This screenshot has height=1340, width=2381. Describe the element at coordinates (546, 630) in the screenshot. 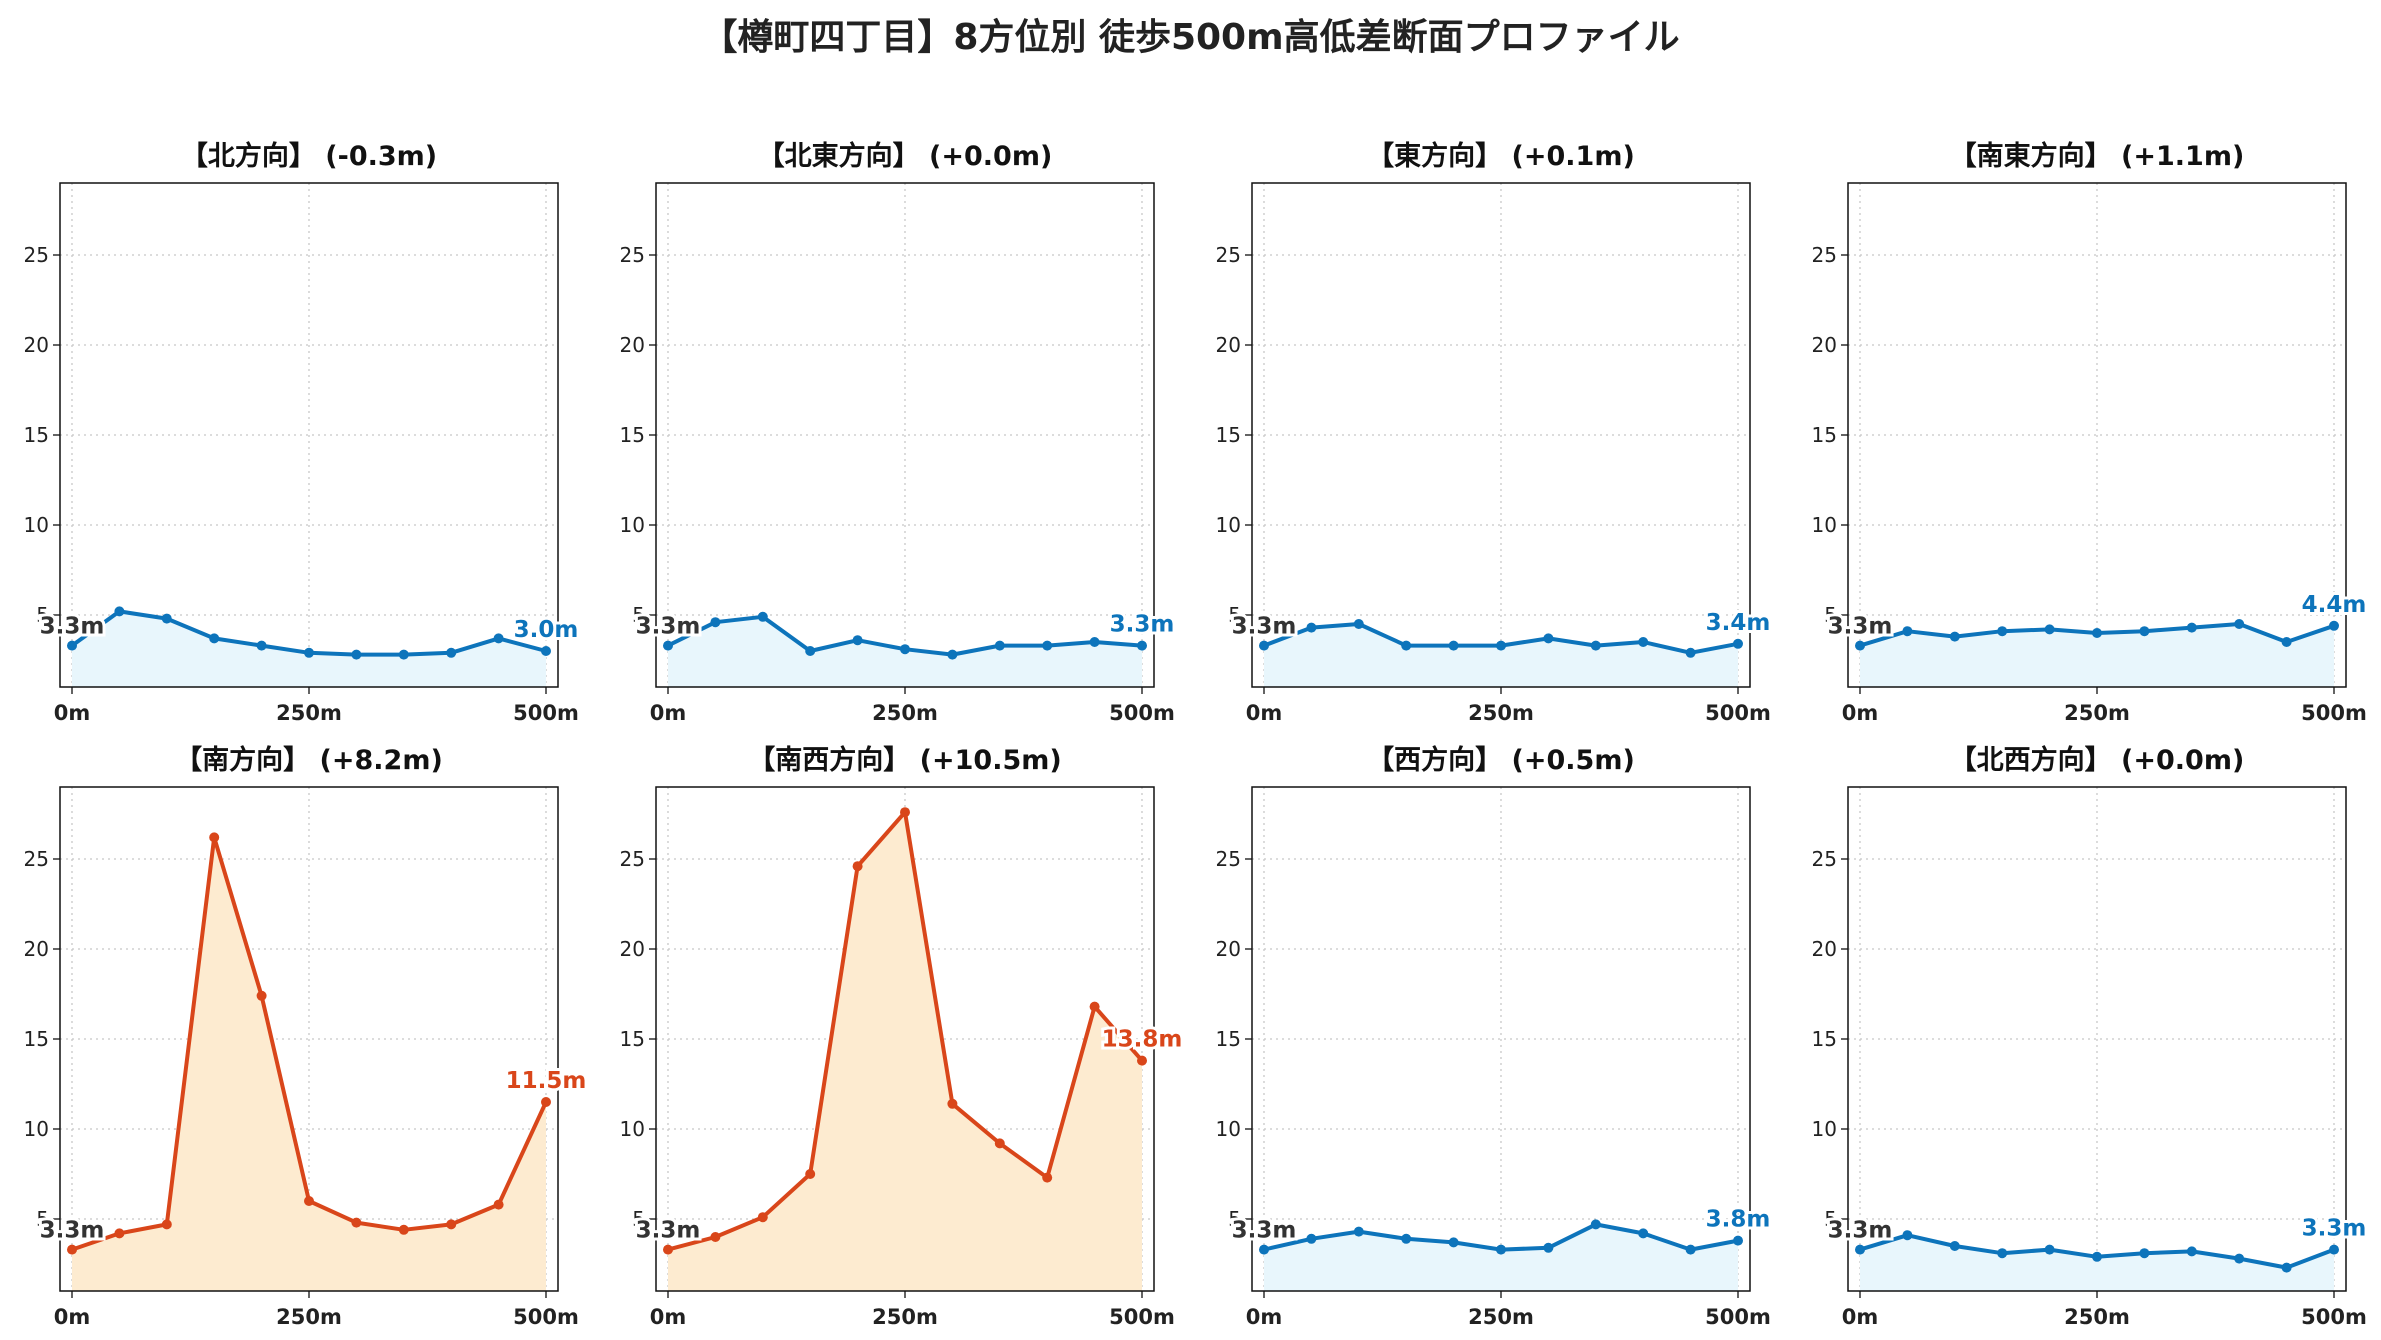

I see `end-value-label: 3.0m` at that location.